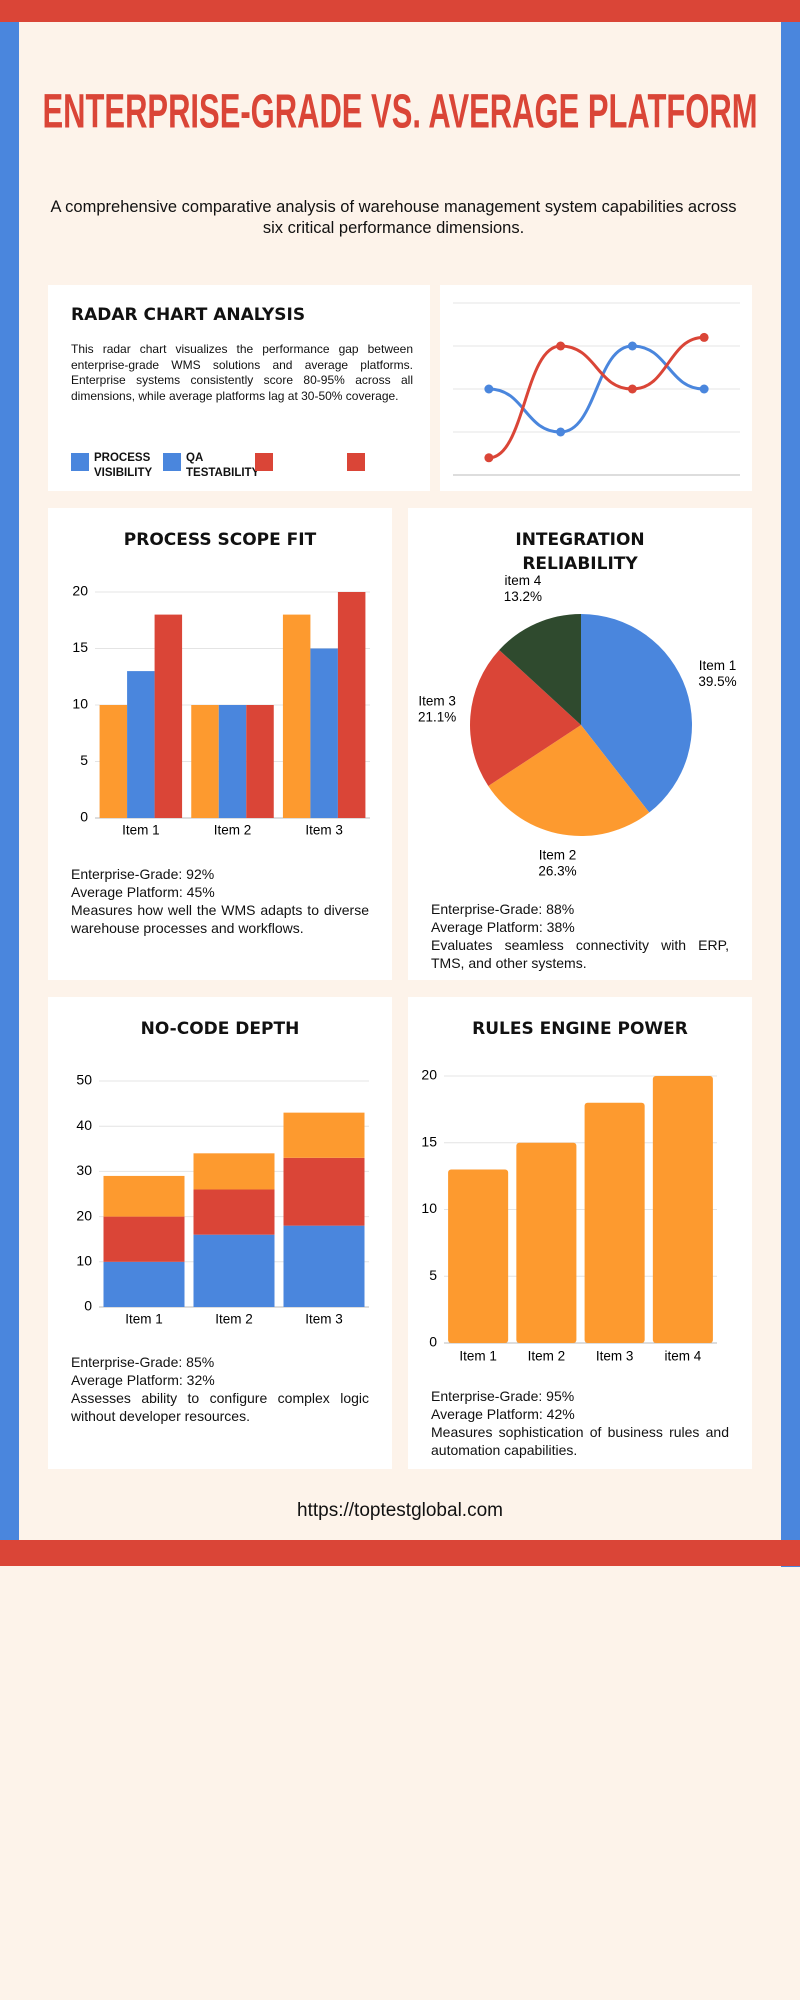  Describe the element at coordinates (143, 1380) in the screenshot. I see `note-line: Average Platform: 32%` at that location.